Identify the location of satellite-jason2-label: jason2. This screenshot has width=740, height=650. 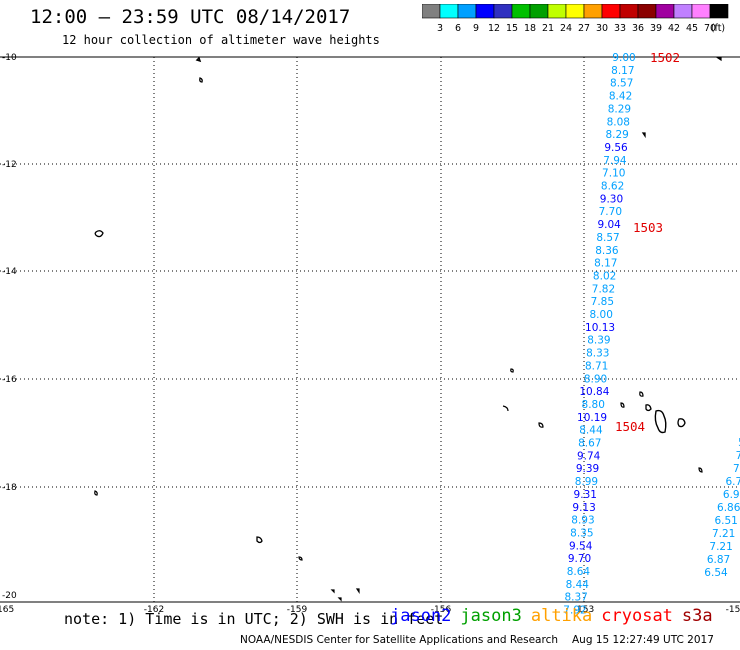
(421, 616).